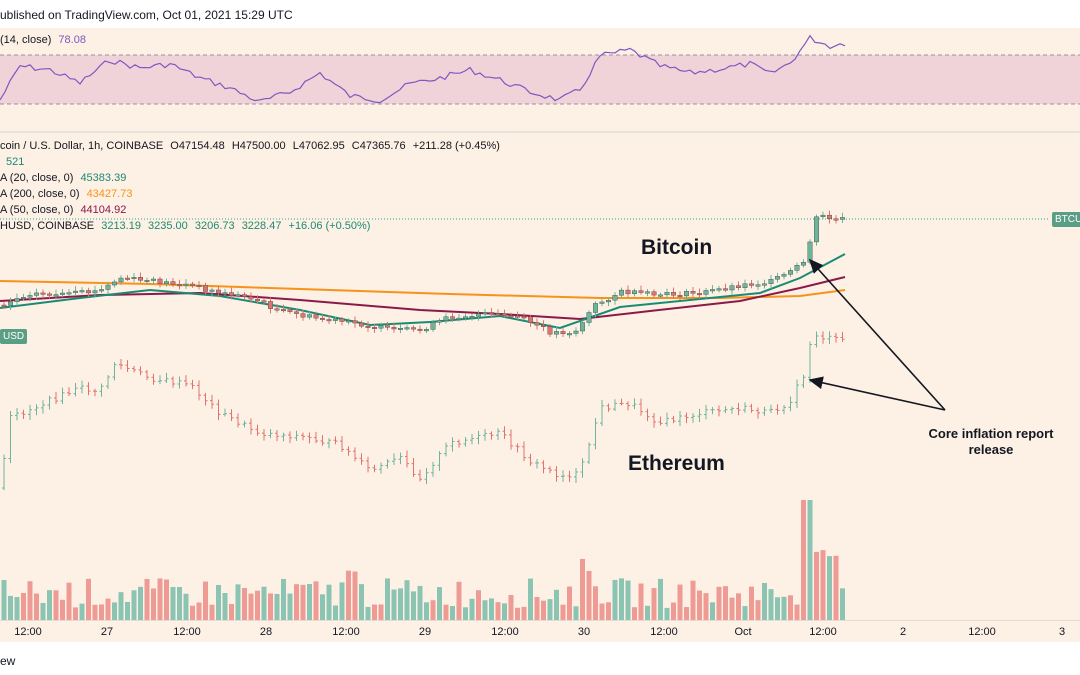 This screenshot has height=675, width=1080. What do you see at coordinates (15, 162) in the screenshot?
I see `volume-value: 521` at bounding box center [15, 162].